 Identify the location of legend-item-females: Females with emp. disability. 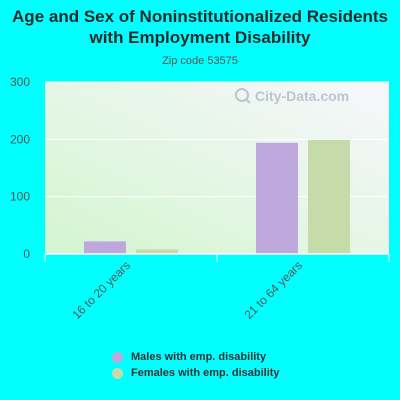
(196, 373).